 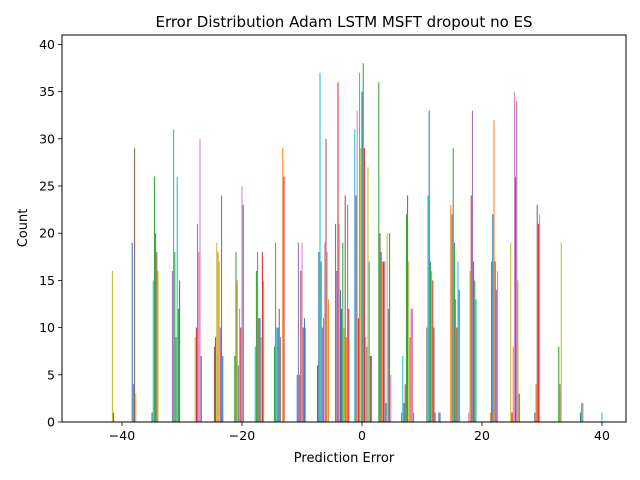 What do you see at coordinates (242, 435) in the screenshot?
I see `x-tick-label: −20` at bounding box center [242, 435].